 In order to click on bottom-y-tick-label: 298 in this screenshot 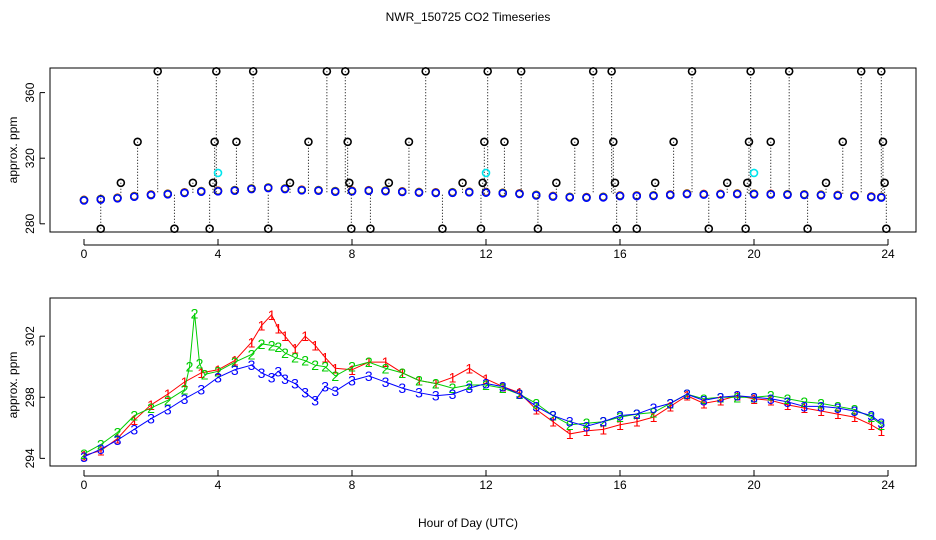, I will do `click(30, 397)`.